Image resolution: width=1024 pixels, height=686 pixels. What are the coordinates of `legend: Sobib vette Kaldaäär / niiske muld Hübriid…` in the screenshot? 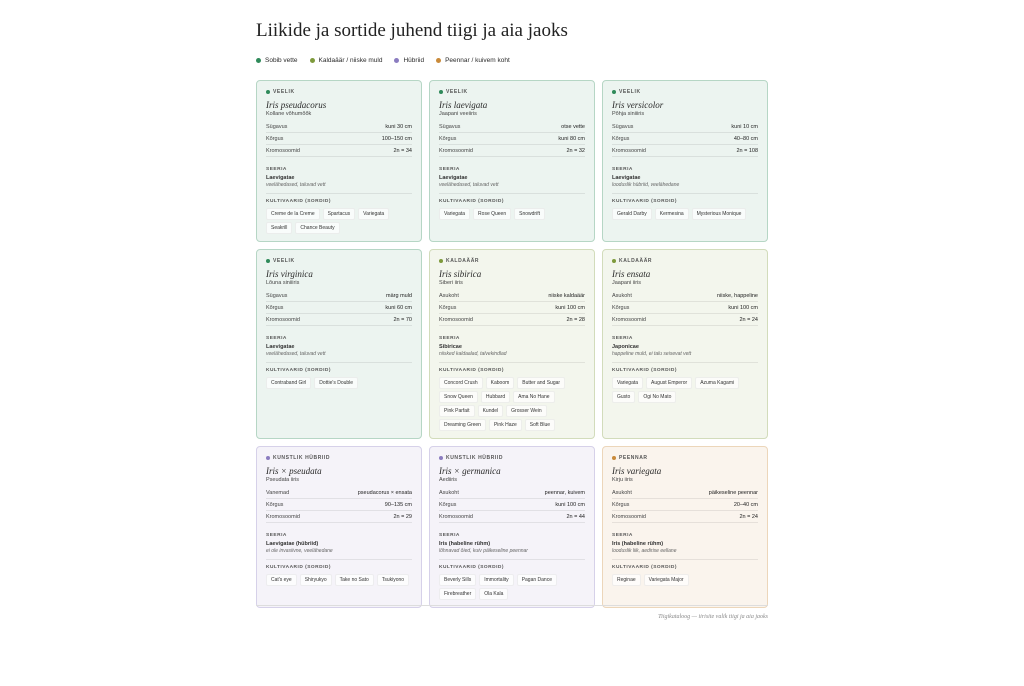 It's located at (383, 60).